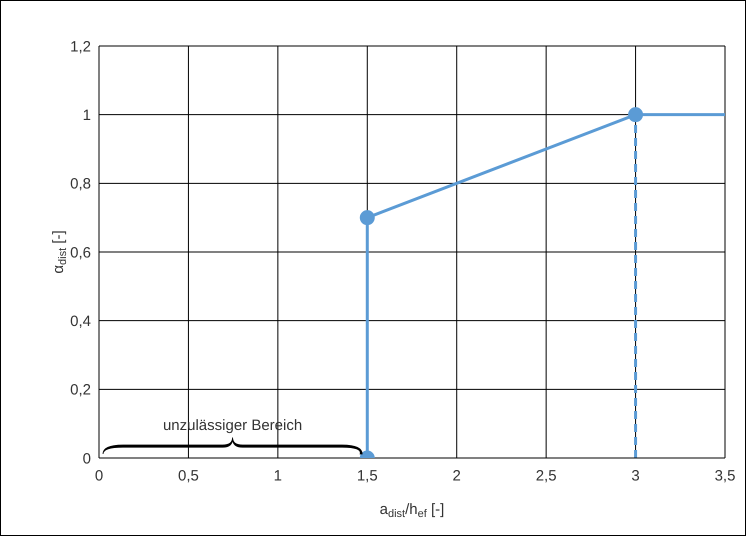 The height and width of the screenshot is (536, 746). What do you see at coordinates (546, 476) in the screenshot?
I see `x-tick-label: 2,5` at bounding box center [546, 476].